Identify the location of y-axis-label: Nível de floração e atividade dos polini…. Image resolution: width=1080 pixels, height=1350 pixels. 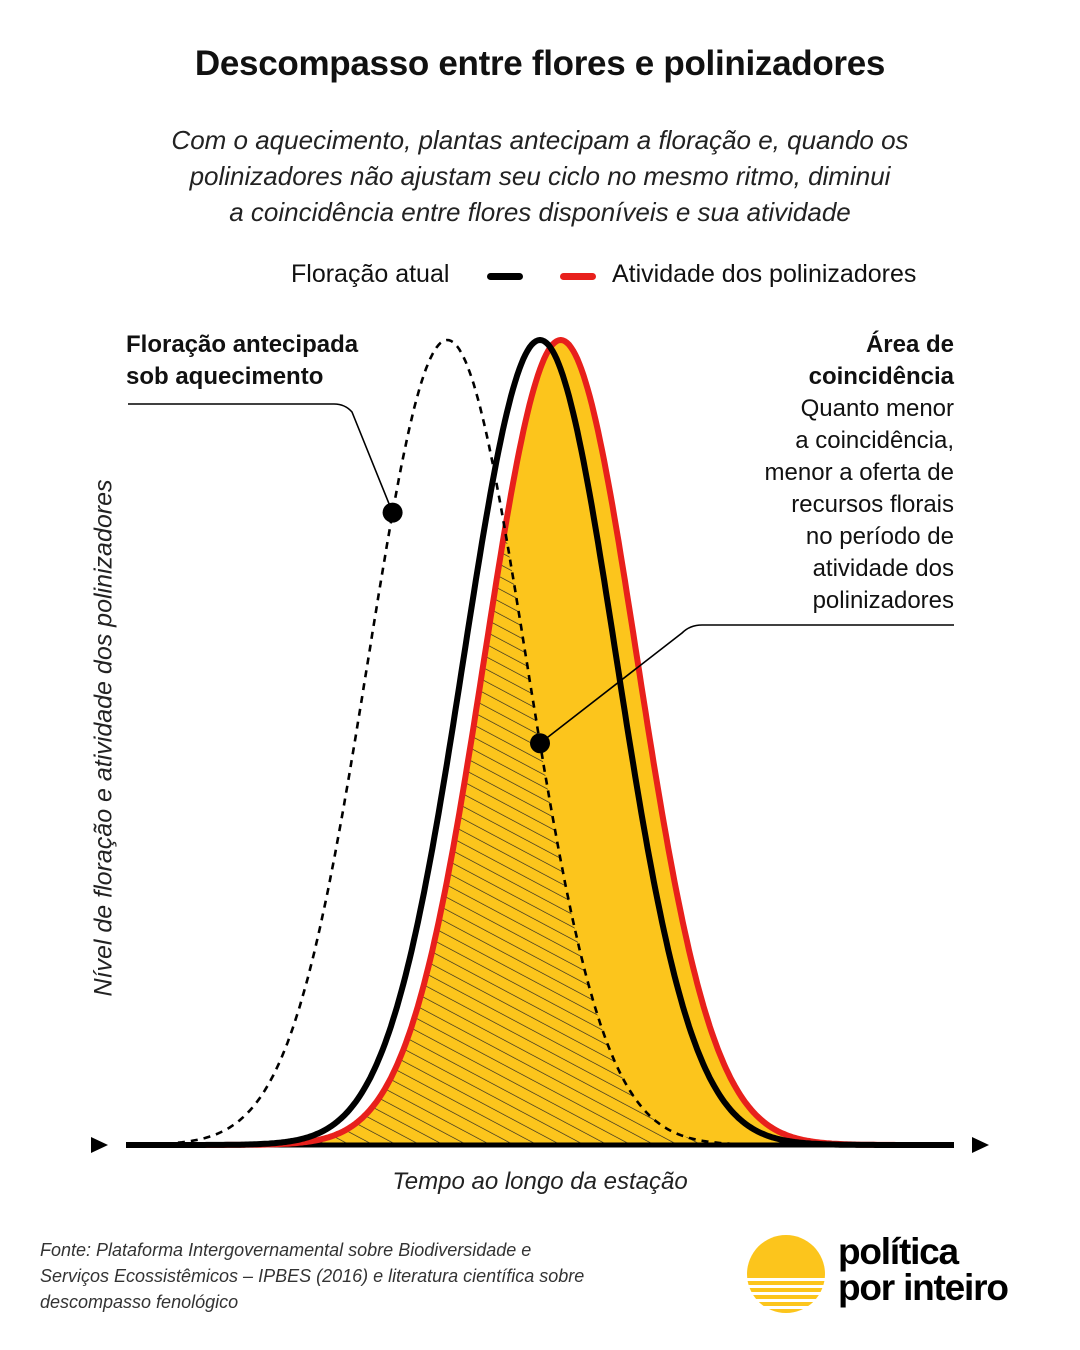
(103, 738).